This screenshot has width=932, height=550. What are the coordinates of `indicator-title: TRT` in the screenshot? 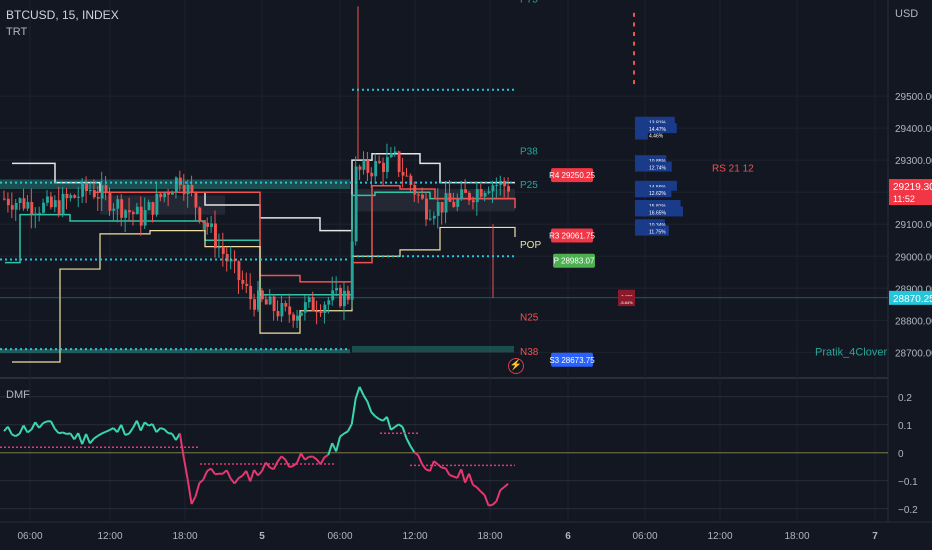 It's located at (17, 32).